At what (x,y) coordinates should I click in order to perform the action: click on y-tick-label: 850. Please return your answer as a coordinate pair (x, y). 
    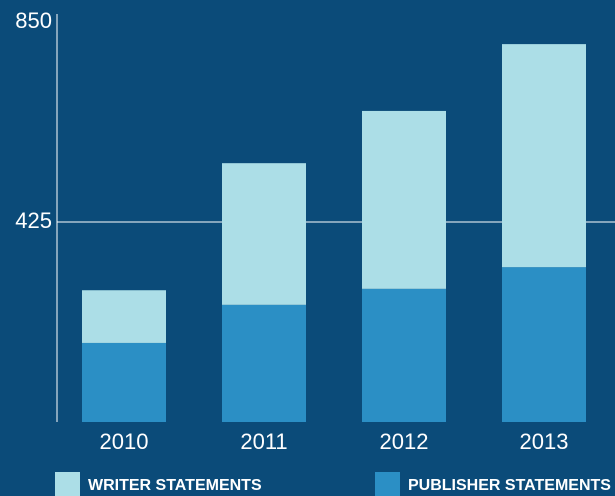
    Looking at the image, I should click on (33, 20).